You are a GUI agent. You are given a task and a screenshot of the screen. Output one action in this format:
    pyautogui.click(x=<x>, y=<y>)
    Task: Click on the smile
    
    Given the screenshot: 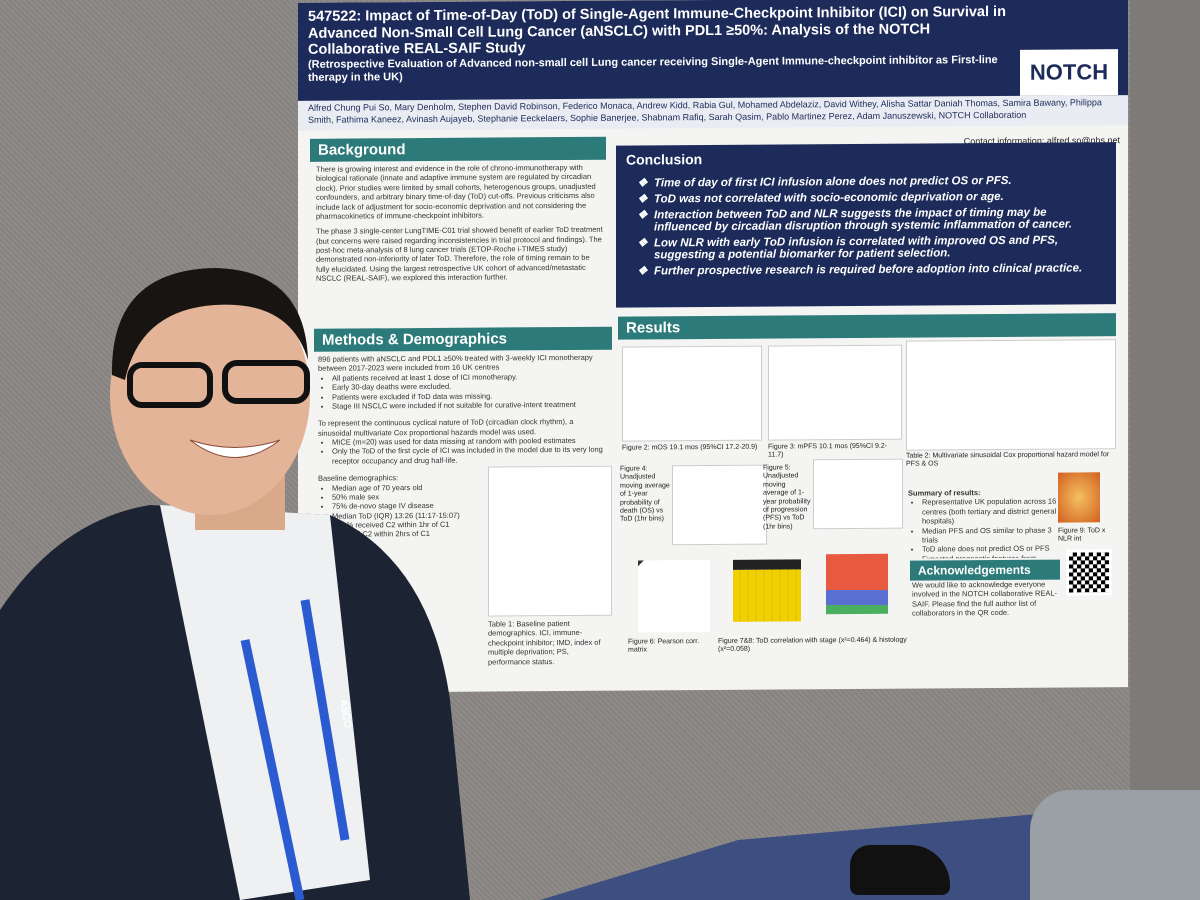 What is the action you would take?
    pyautogui.click(x=235, y=448)
    